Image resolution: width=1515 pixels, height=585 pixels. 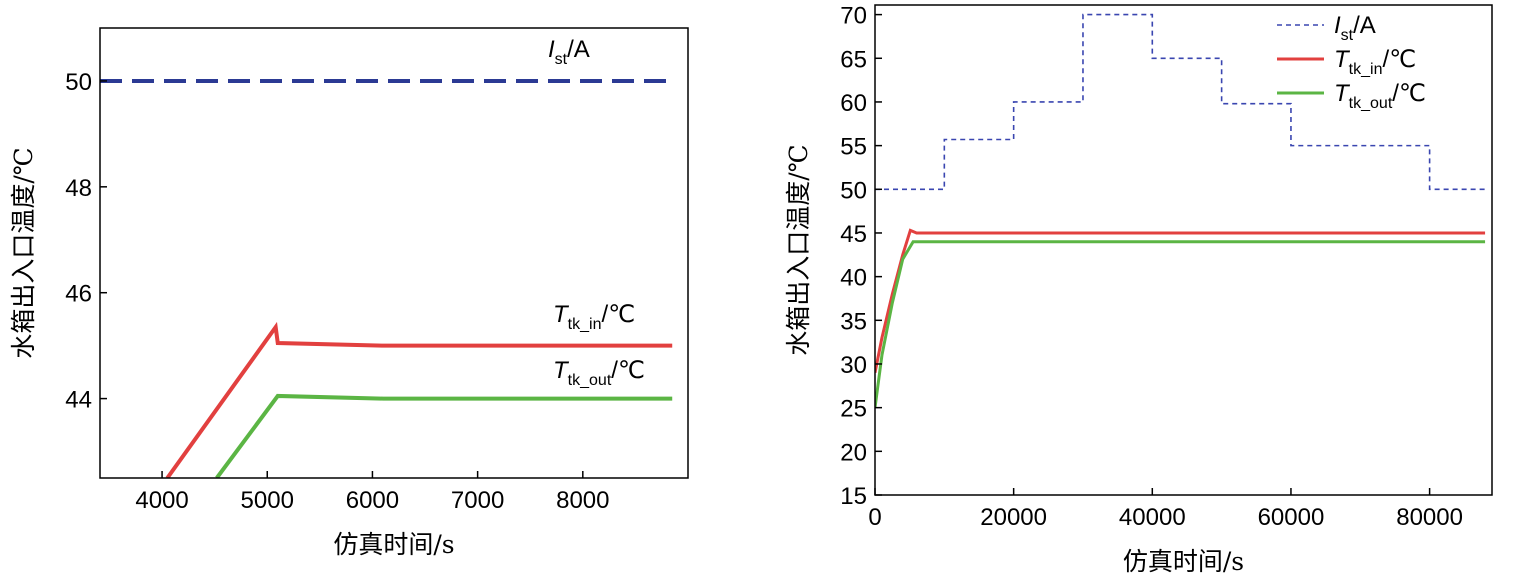 I want to click on x-tick-label: 7000, so click(x=477, y=500).